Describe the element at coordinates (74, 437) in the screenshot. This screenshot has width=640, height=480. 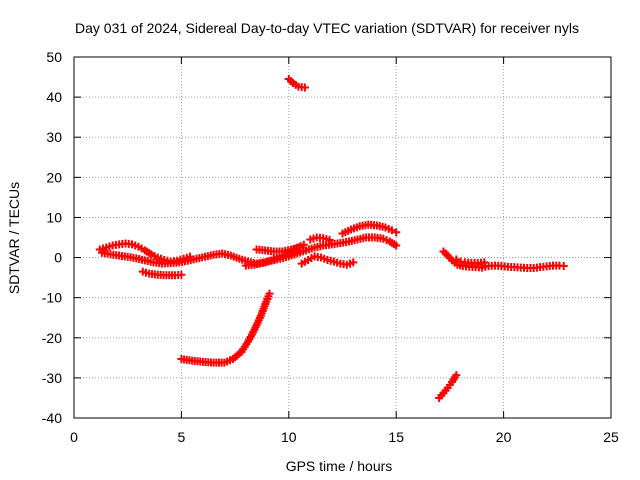
I see `x-tick-label: 0` at that location.